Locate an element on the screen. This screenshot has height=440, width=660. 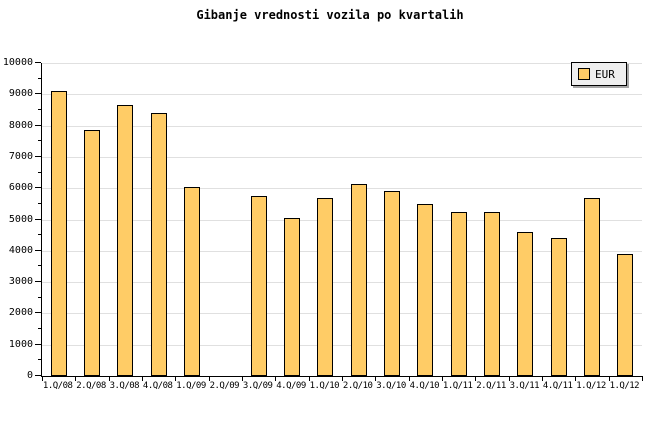
y-axis-tick-label: 1000 is located at coordinates (20, 344).